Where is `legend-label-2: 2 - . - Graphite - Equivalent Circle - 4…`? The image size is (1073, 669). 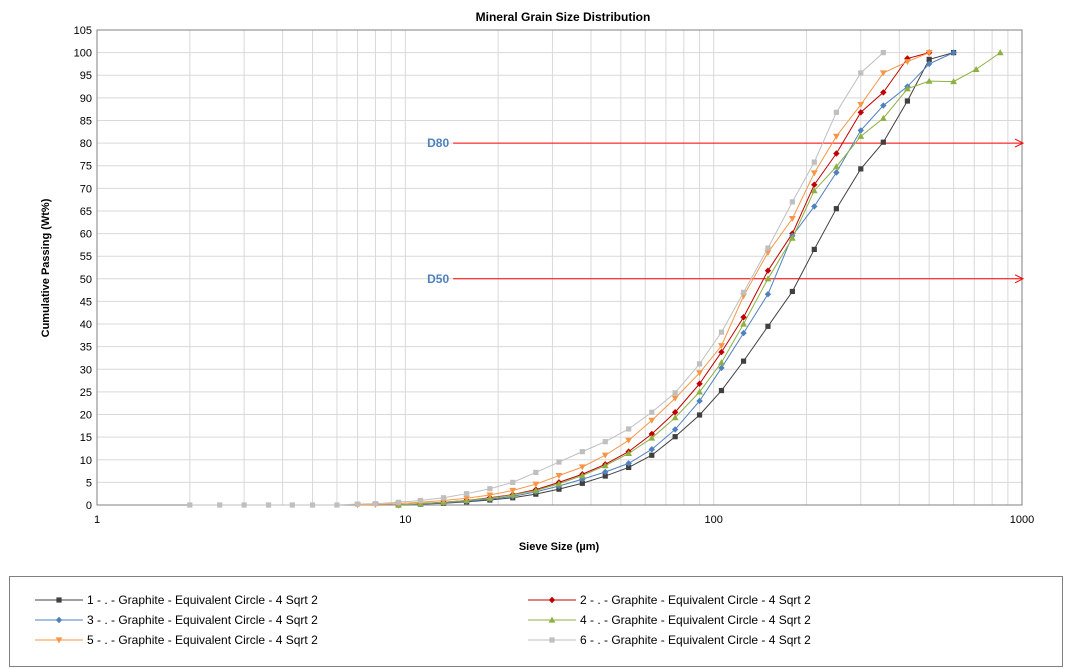 legend-label-2: 2 - . - Graphite - Equivalent Circle - 4… is located at coordinates (695, 600).